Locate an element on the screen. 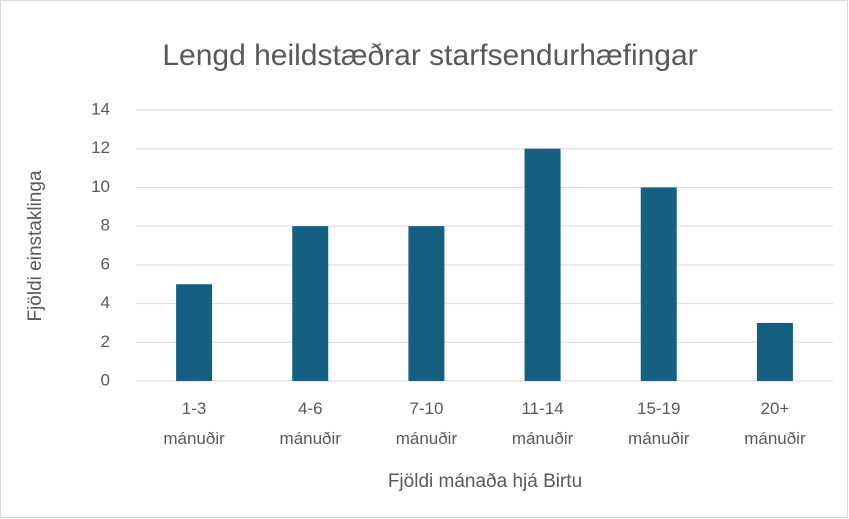  x-tick-label: 1-3 mánuðir is located at coordinates (194, 423).